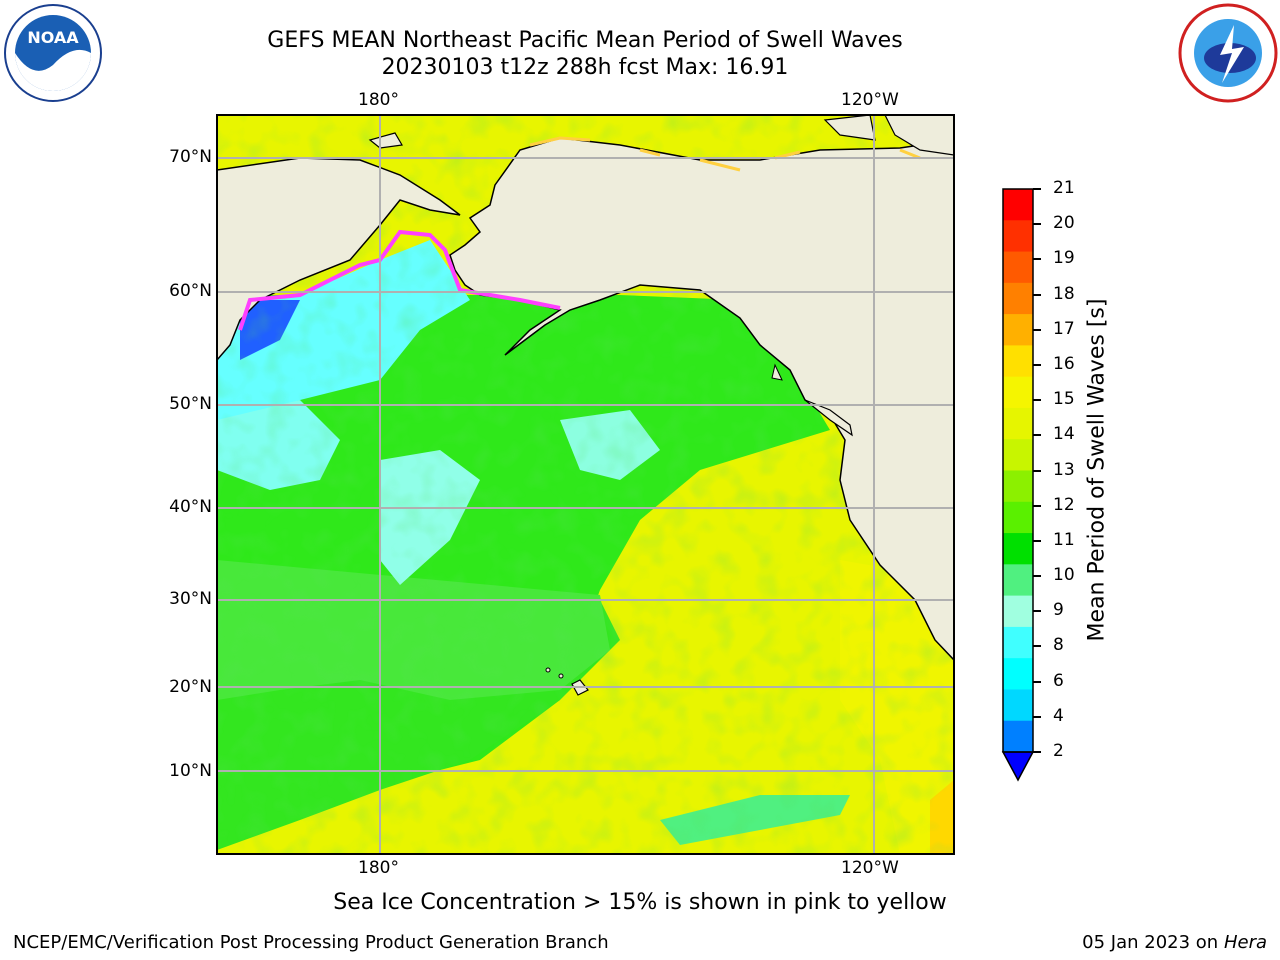 Image resolution: width=1280 pixels, height=960 pixels. I want to click on colorbar-tick-label: 18, so click(1064, 293).